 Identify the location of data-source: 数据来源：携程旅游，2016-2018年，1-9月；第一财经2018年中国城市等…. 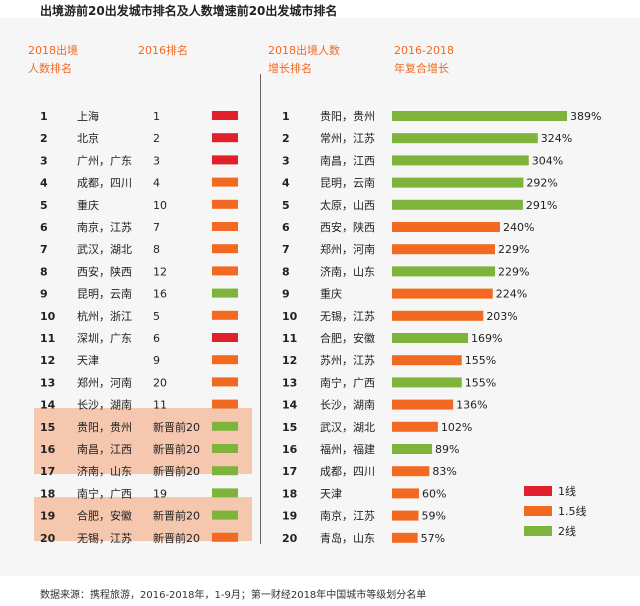
(233, 595).